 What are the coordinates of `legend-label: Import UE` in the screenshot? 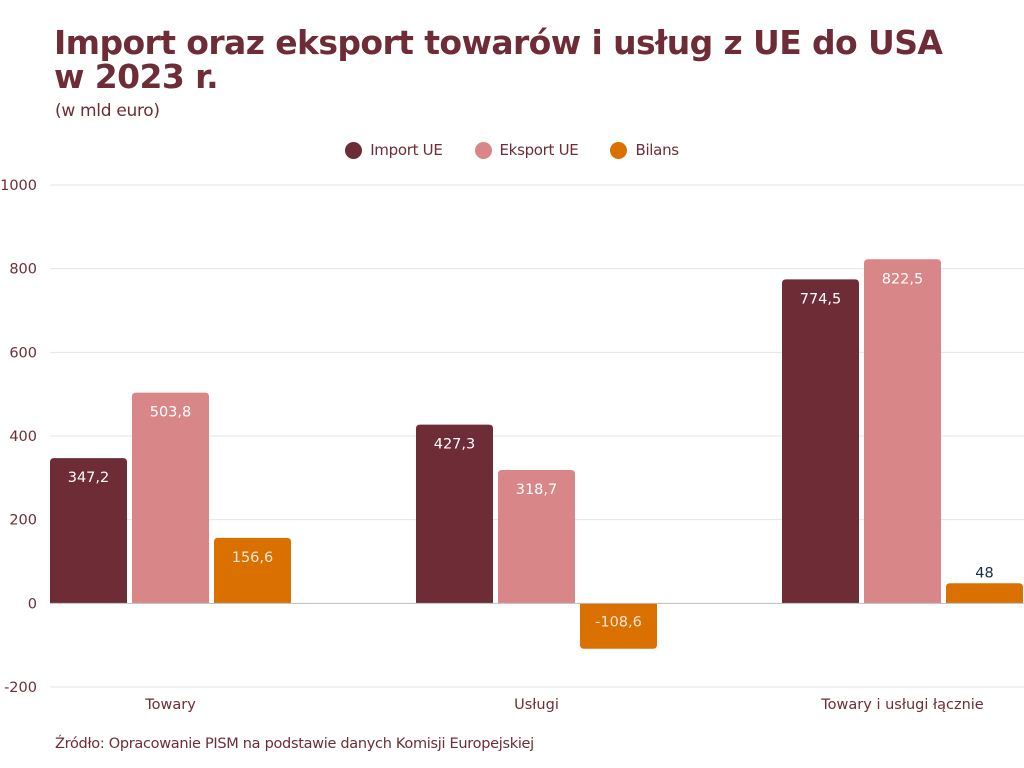 It's located at (406, 150).